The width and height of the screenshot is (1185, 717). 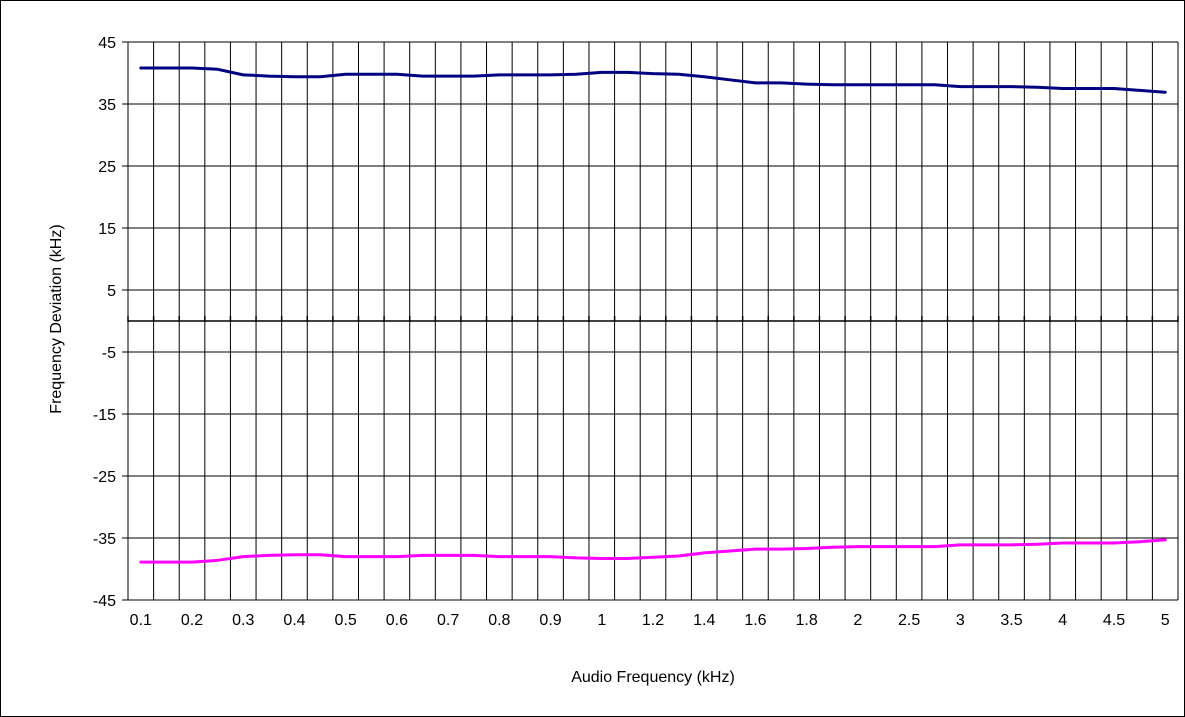 What do you see at coordinates (960, 620) in the screenshot?
I see `x-tick-label: 3` at bounding box center [960, 620].